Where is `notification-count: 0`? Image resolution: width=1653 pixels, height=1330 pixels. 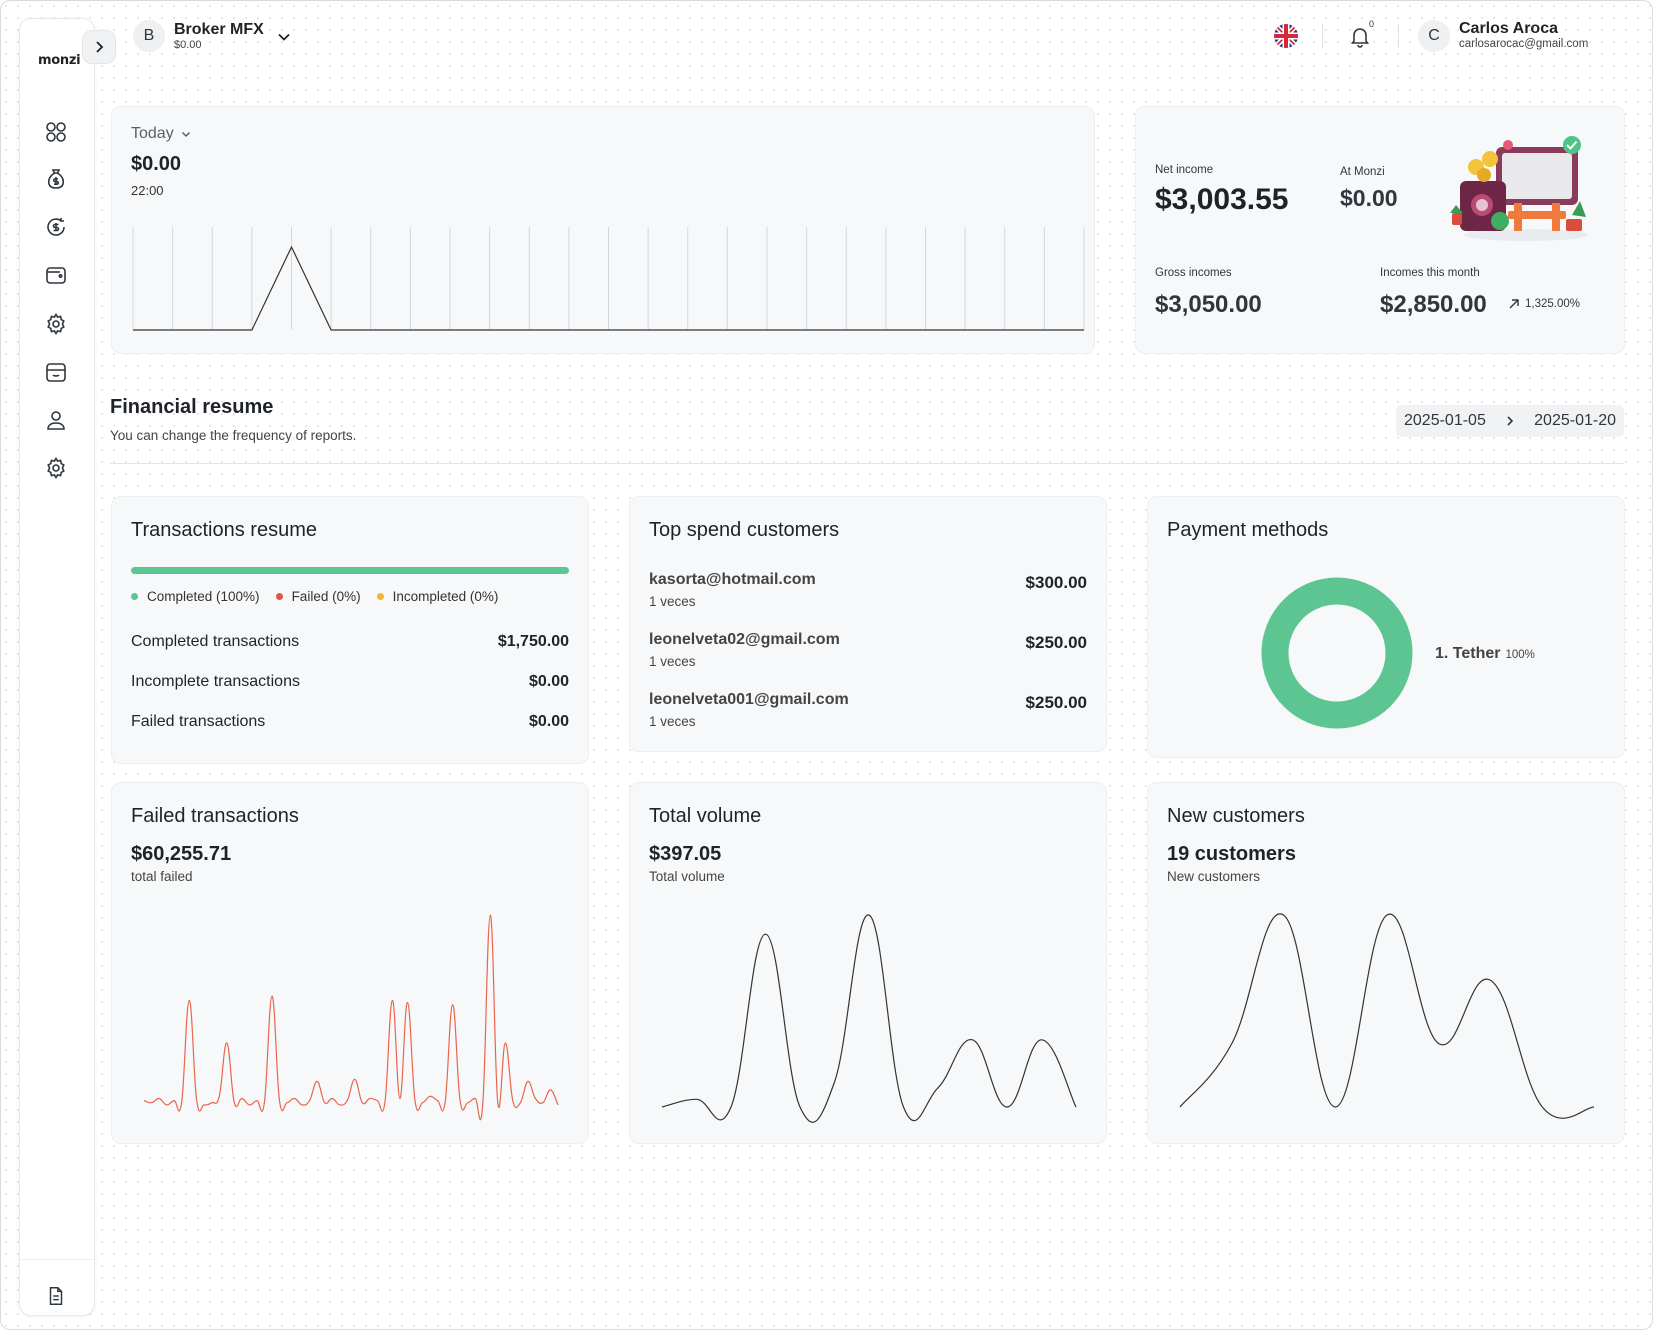
notification-count: 0 is located at coordinates (1372, 24).